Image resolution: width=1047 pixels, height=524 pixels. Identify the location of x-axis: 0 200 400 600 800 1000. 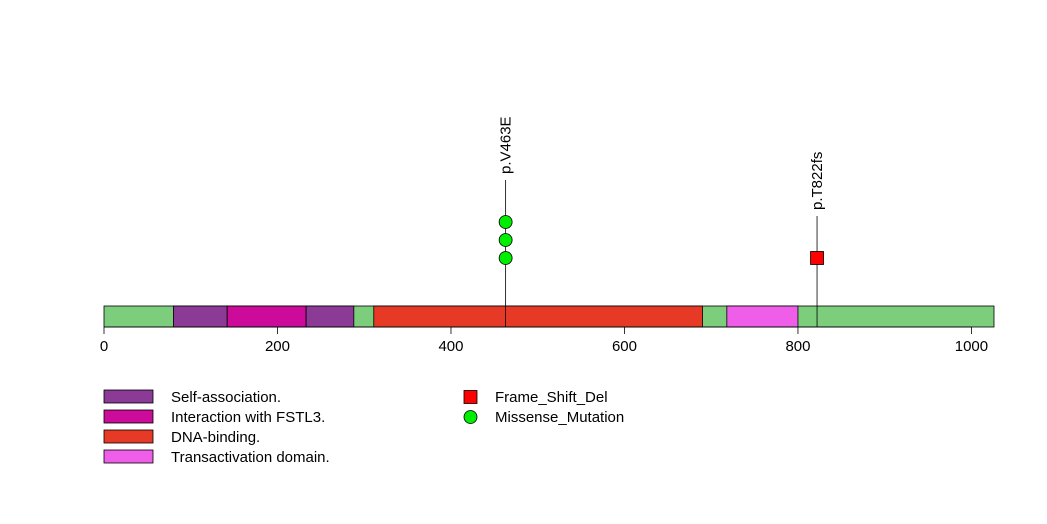
(544, 340).